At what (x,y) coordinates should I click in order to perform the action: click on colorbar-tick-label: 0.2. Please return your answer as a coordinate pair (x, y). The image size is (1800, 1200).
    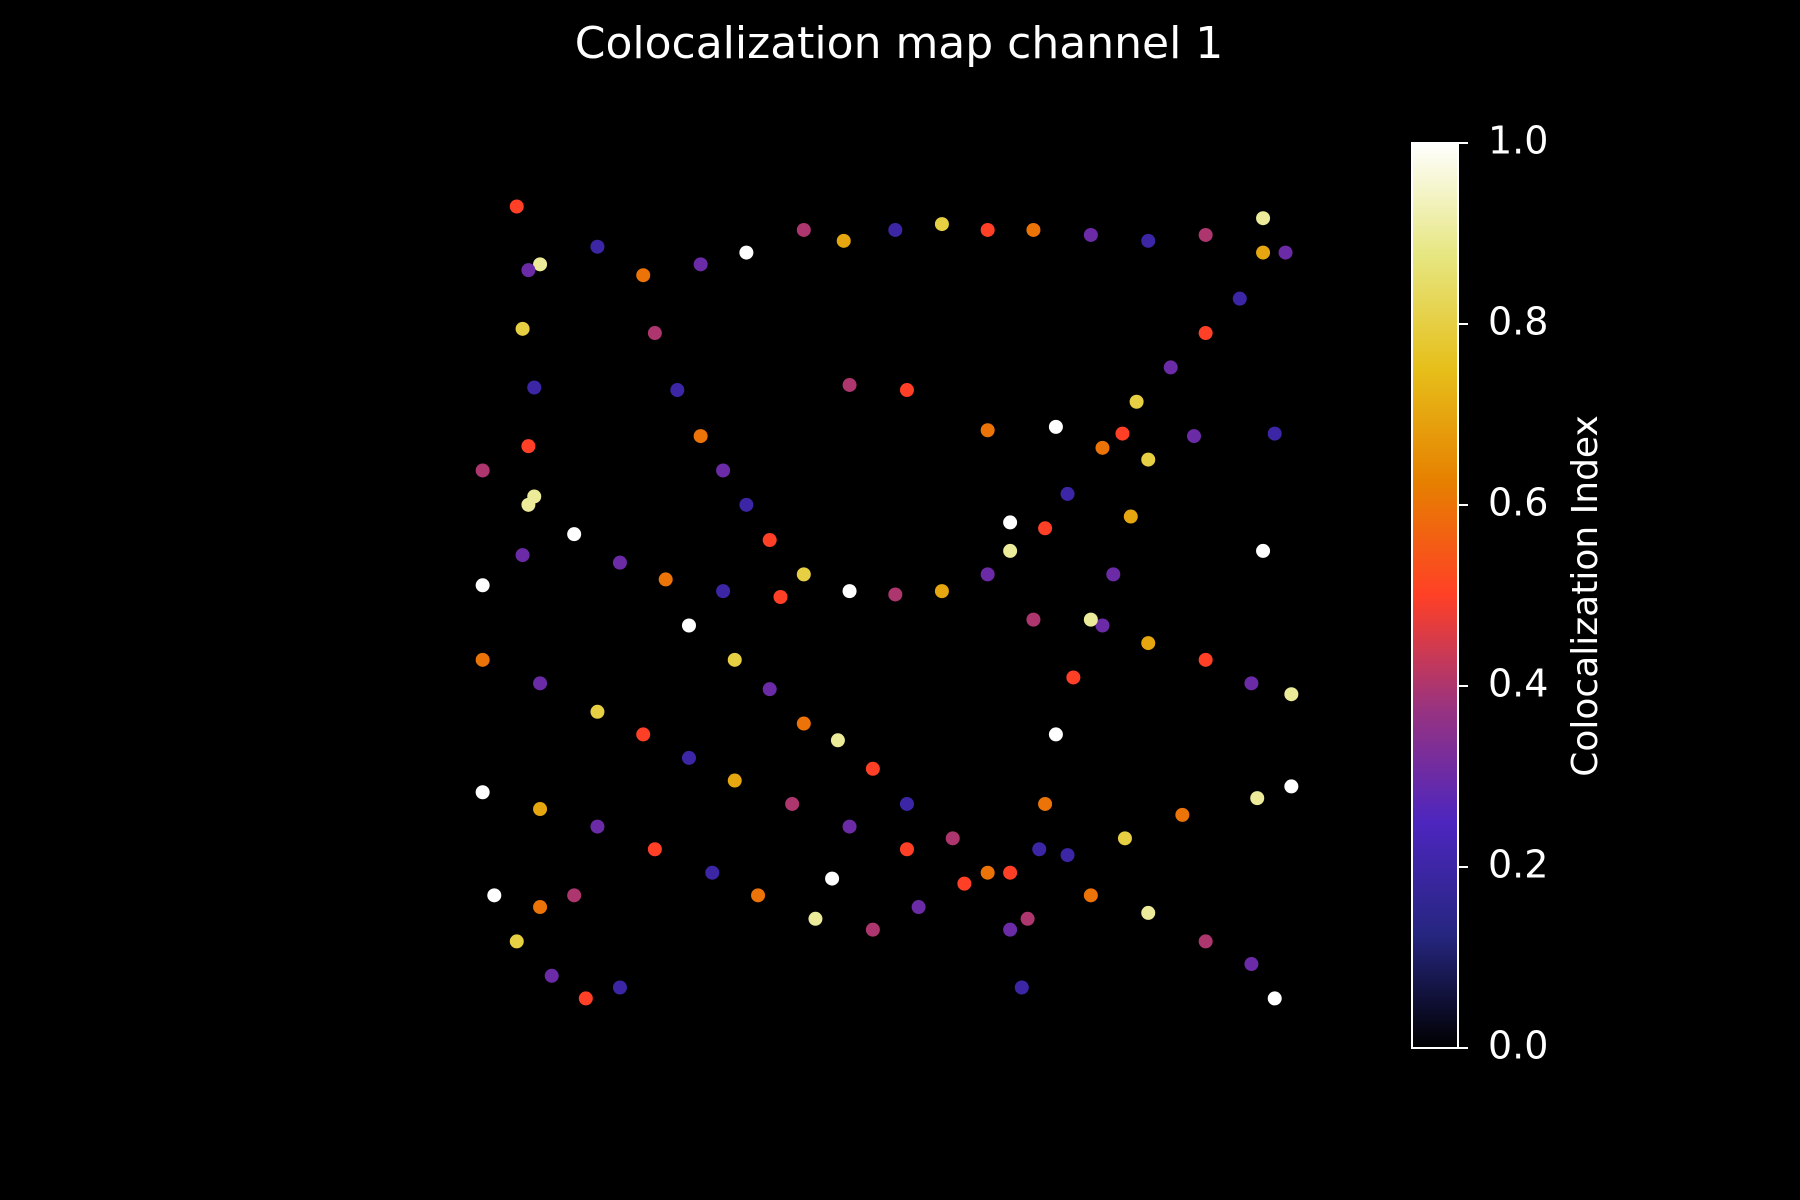
    Looking at the image, I should click on (1518, 865).